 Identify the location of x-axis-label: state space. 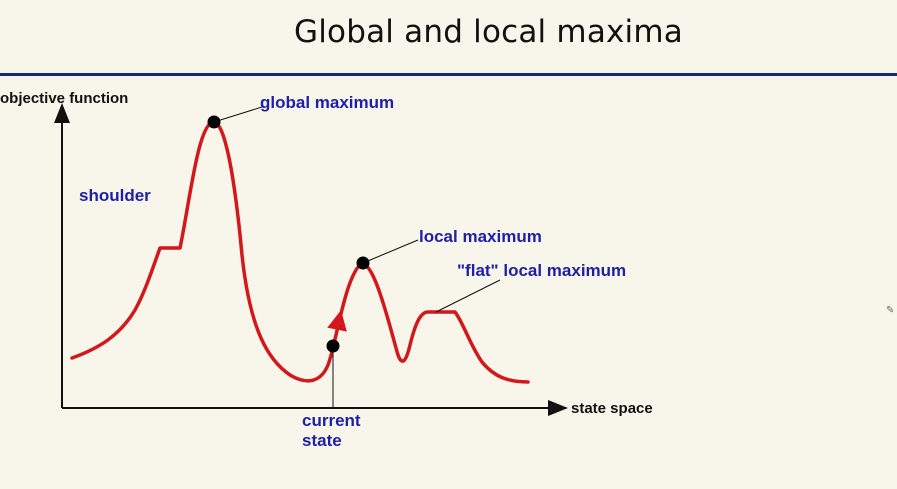
(612, 408).